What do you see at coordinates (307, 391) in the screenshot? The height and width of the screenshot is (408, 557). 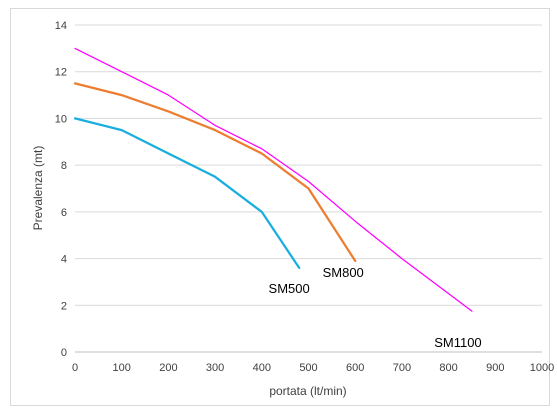 I see `x-axis-title: portata (lt/min)` at bounding box center [307, 391].